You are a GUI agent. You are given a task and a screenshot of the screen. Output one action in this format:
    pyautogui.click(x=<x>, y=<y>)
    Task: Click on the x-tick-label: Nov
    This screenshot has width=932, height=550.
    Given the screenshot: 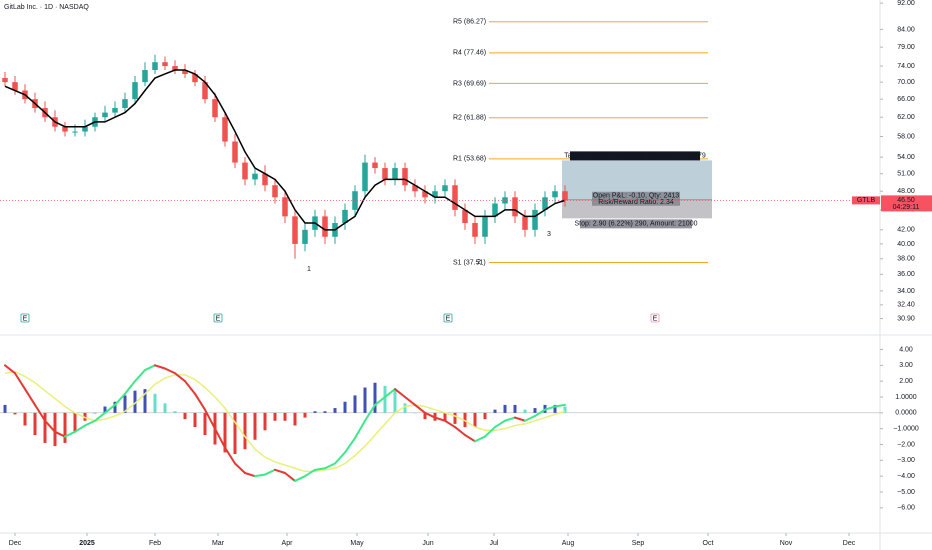 What is the action you would take?
    pyautogui.click(x=786, y=543)
    